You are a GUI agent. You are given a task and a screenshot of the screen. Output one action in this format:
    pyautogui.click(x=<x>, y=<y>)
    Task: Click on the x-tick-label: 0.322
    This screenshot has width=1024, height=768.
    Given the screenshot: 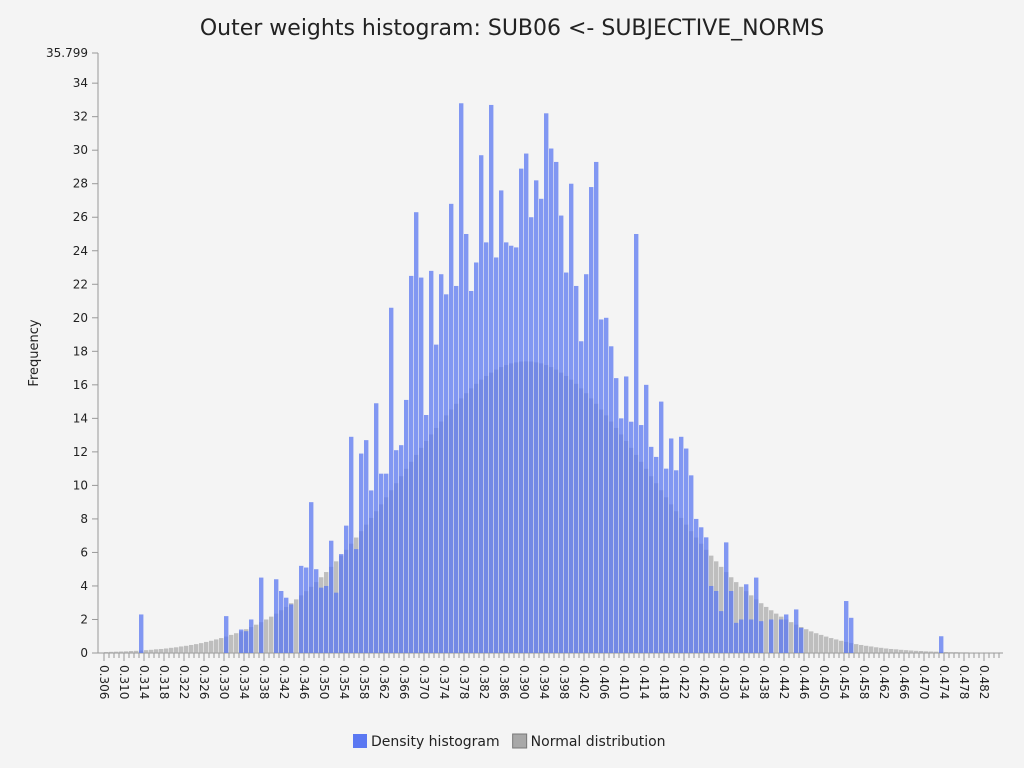 What is the action you would take?
    pyautogui.click(x=184, y=682)
    